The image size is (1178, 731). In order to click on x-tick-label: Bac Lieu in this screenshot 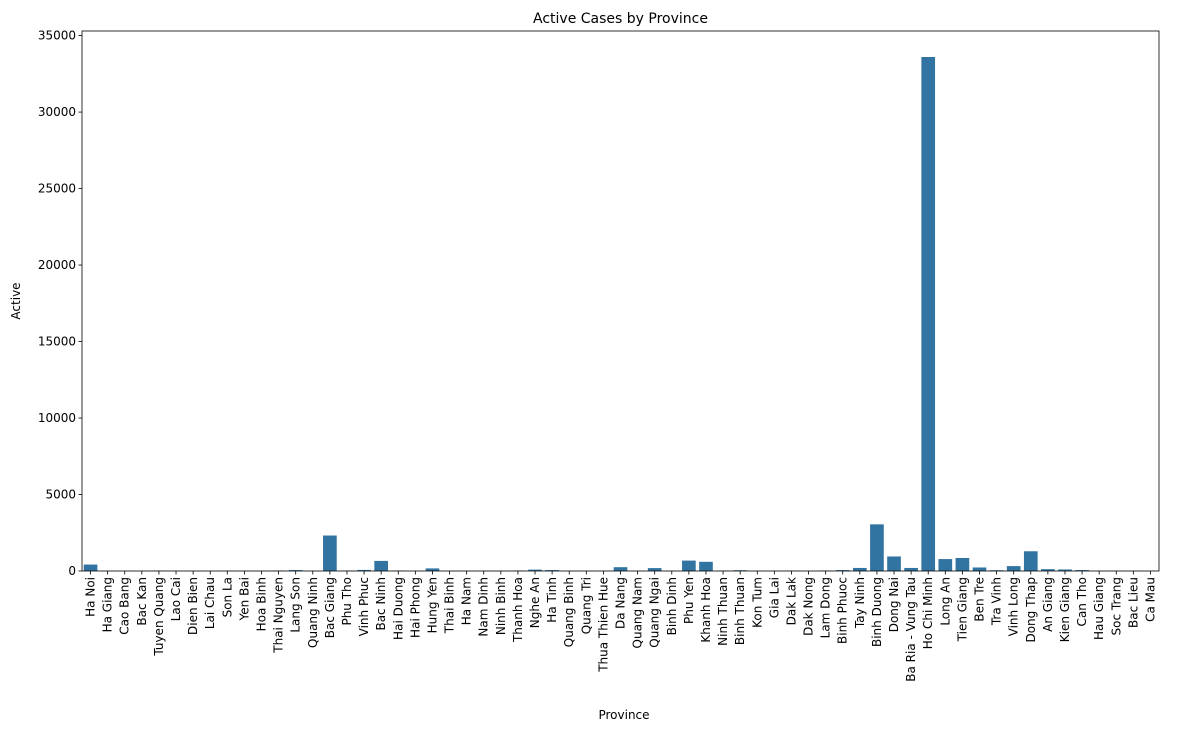, I will do `click(1133, 602)`.